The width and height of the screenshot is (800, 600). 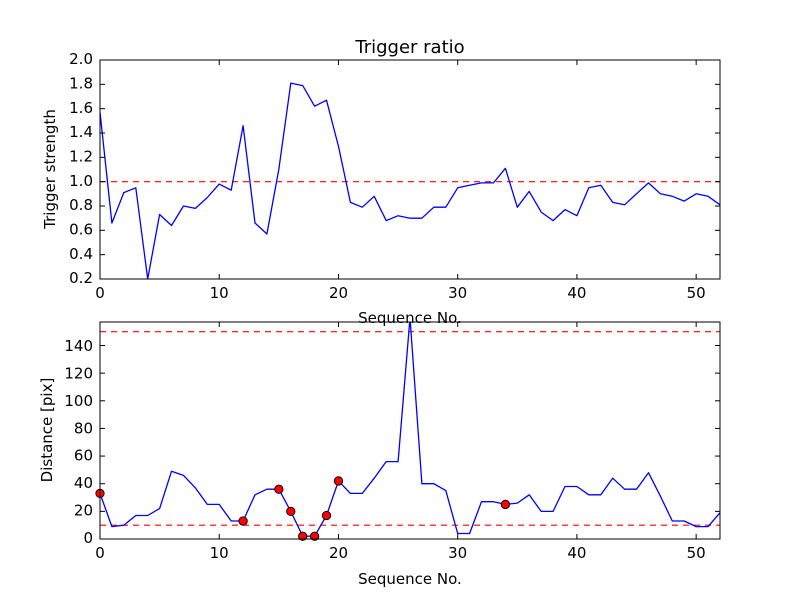 What do you see at coordinates (78, 401) in the screenshot?
I see `y-tick-label: 100` at bounding box center [78, 401].